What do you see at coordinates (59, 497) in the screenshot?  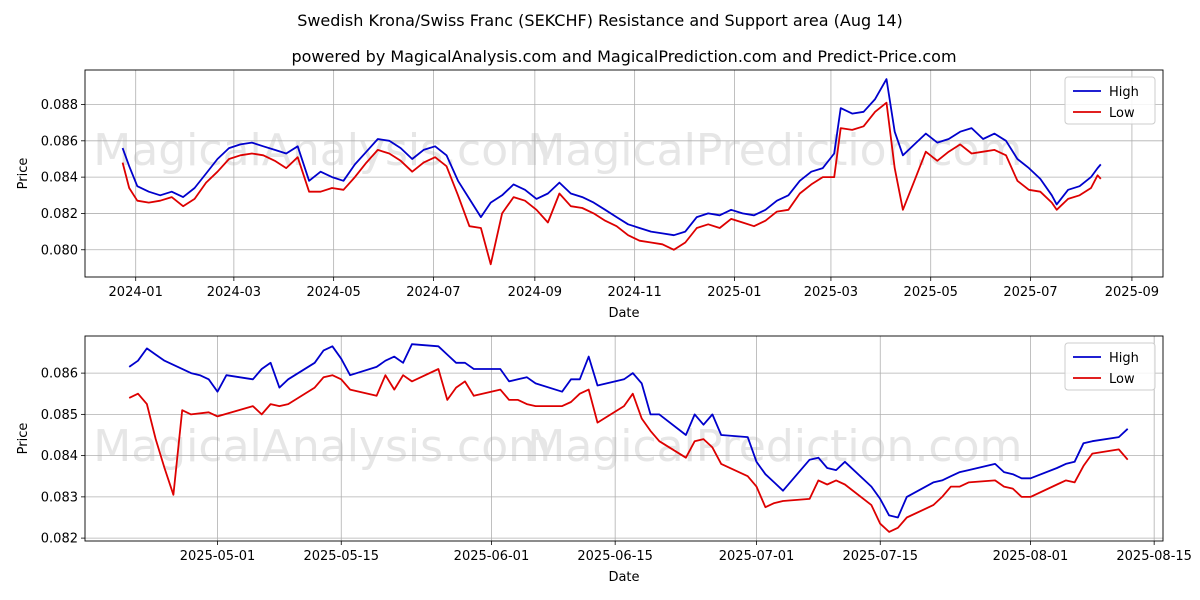 I see `y-tick-label: 0.083` at bounding box center [59, 497].